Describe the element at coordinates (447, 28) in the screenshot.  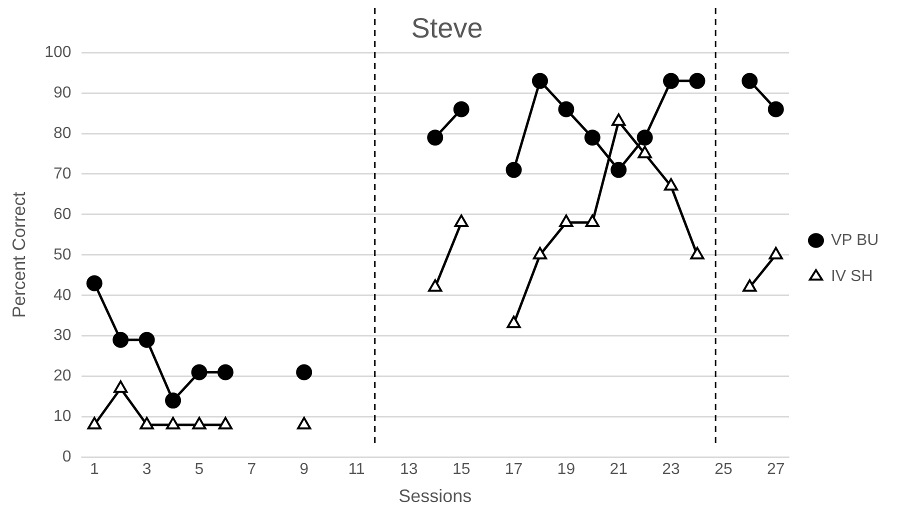
I see `chart-title: Steve` at that location.